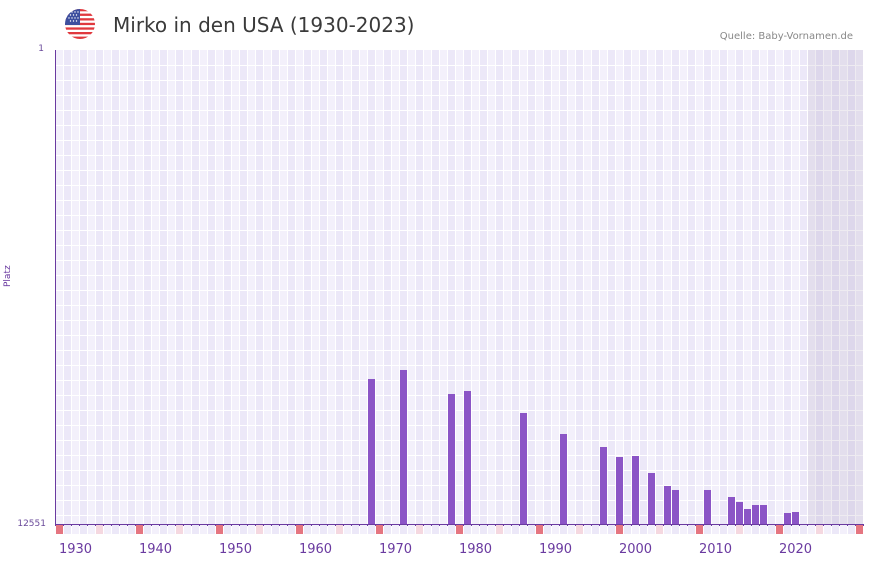 The height and width of the screenshot is (567, 873). Describe the element at coordinates (739, 513) in the screenshot. I see `bar-2013` at that location.